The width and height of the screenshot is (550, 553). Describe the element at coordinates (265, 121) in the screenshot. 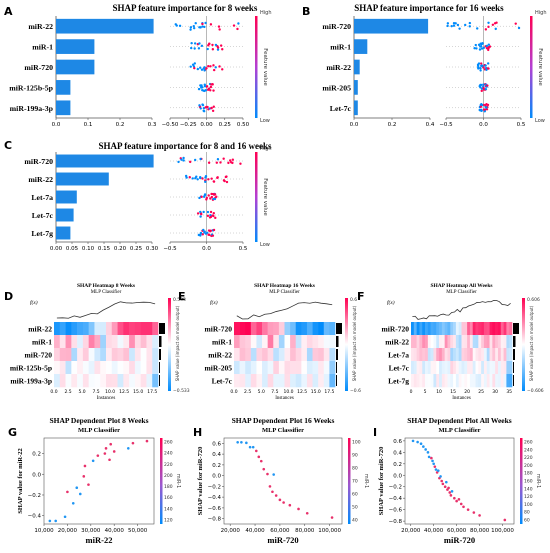

I see `colorbar-low: Low` at that location.